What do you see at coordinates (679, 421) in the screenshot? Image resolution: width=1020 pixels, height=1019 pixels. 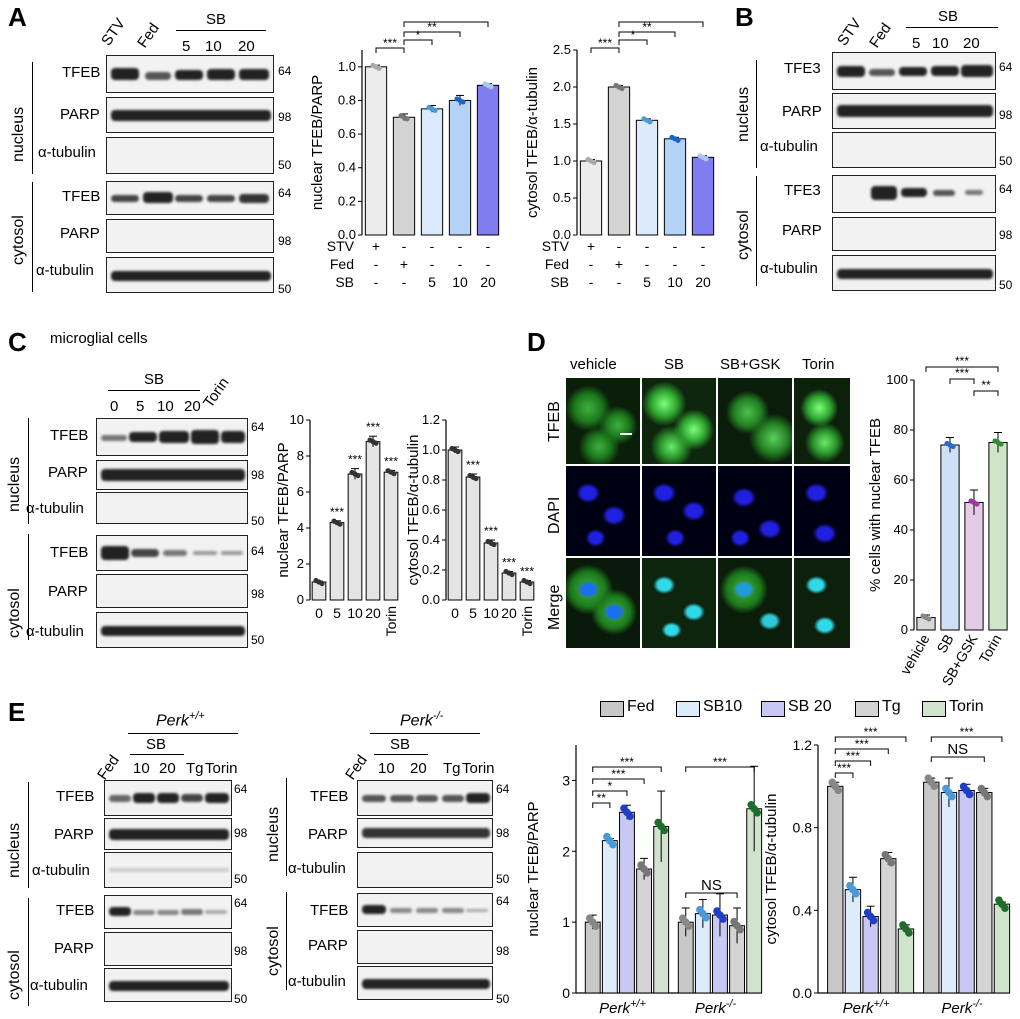 I see `micrograph-tfeb-sb` at bounding box center [679, 421].